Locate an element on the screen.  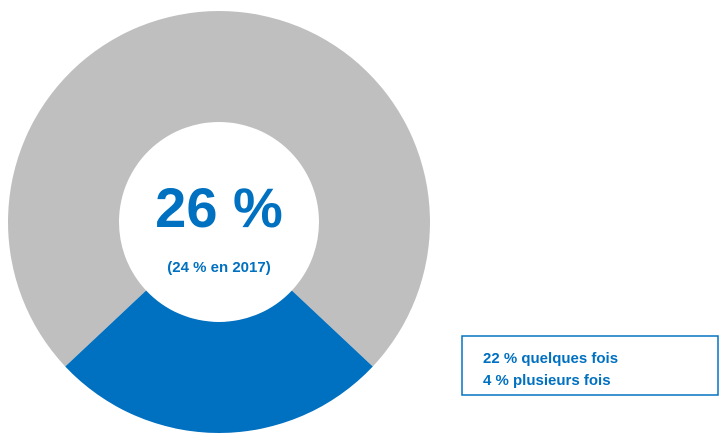
center-value-label: 26 % is located at coordinates (219, 207).